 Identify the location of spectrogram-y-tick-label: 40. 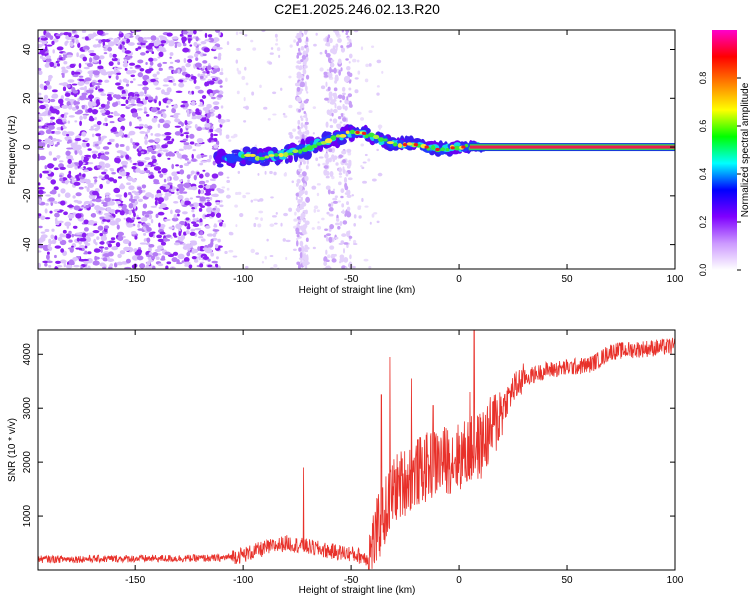
(27, 50).